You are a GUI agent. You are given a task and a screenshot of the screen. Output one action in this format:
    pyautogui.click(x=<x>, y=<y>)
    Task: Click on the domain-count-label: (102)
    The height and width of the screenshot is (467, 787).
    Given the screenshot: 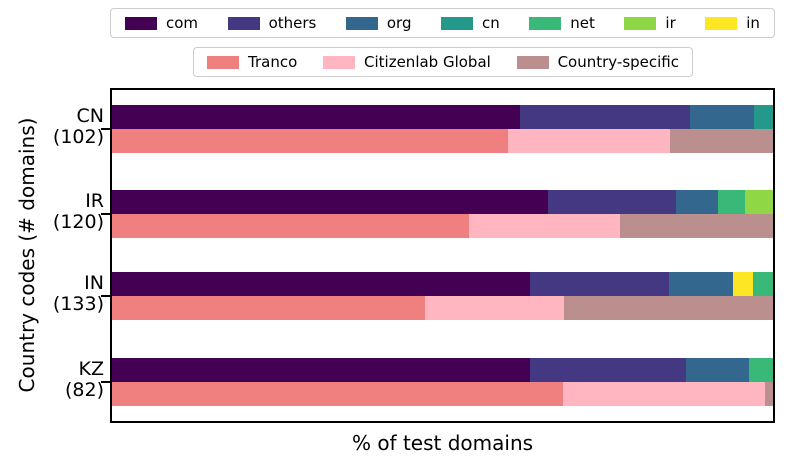 What is the action you would take?
    pyautogui.click(x=78, y=137)
    